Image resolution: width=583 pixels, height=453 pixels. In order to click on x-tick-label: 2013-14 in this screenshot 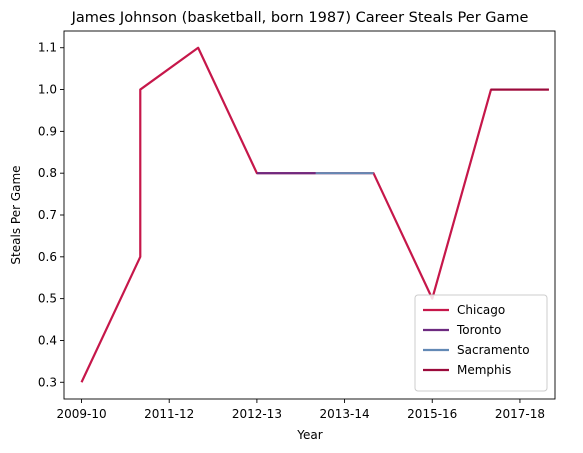, I will do `click(345, 414)`.